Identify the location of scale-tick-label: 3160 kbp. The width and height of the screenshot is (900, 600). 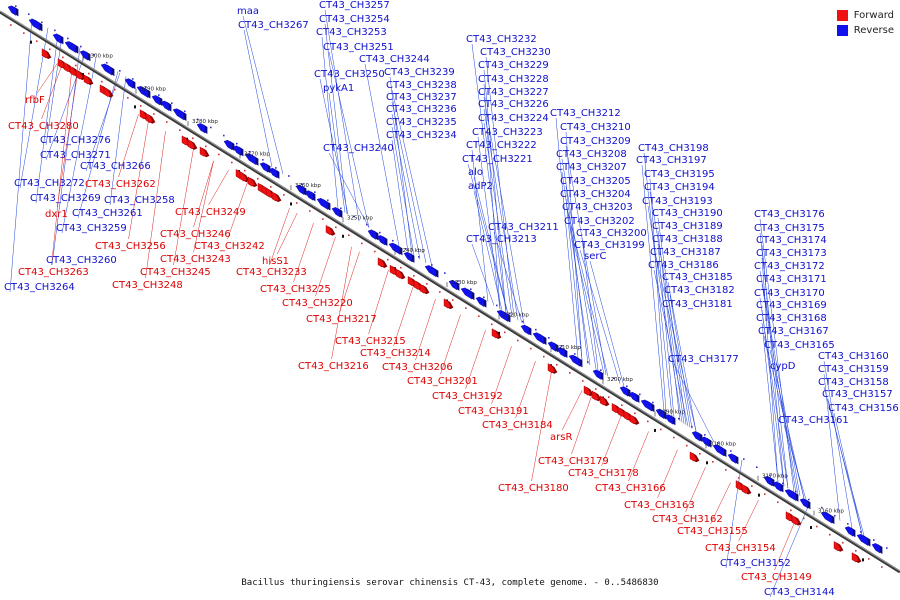
(831, 511).